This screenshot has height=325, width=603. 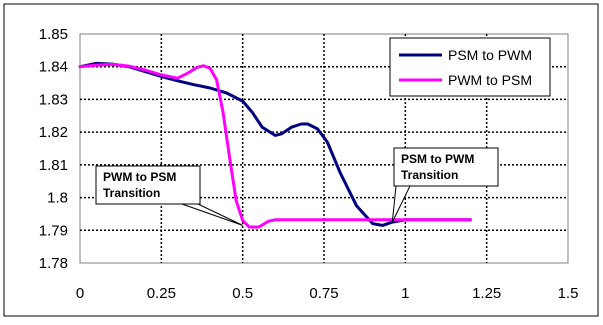 I want to click on x-tick-label: 0.75, so click(x=323, y=293).